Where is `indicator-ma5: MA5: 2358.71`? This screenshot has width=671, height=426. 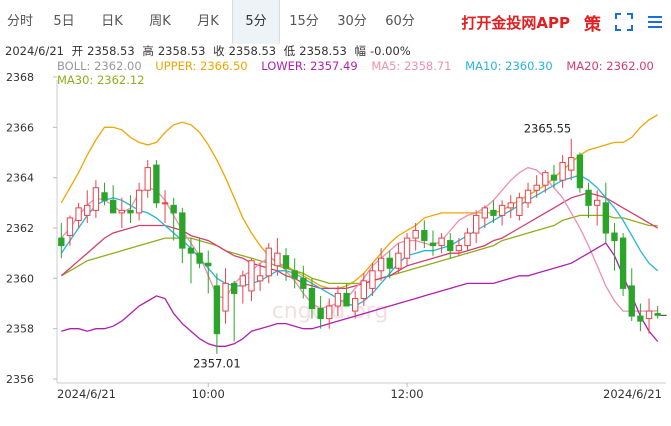
indicator-ma5: MA5: 2358.71 is located at coordinates (411, 66).